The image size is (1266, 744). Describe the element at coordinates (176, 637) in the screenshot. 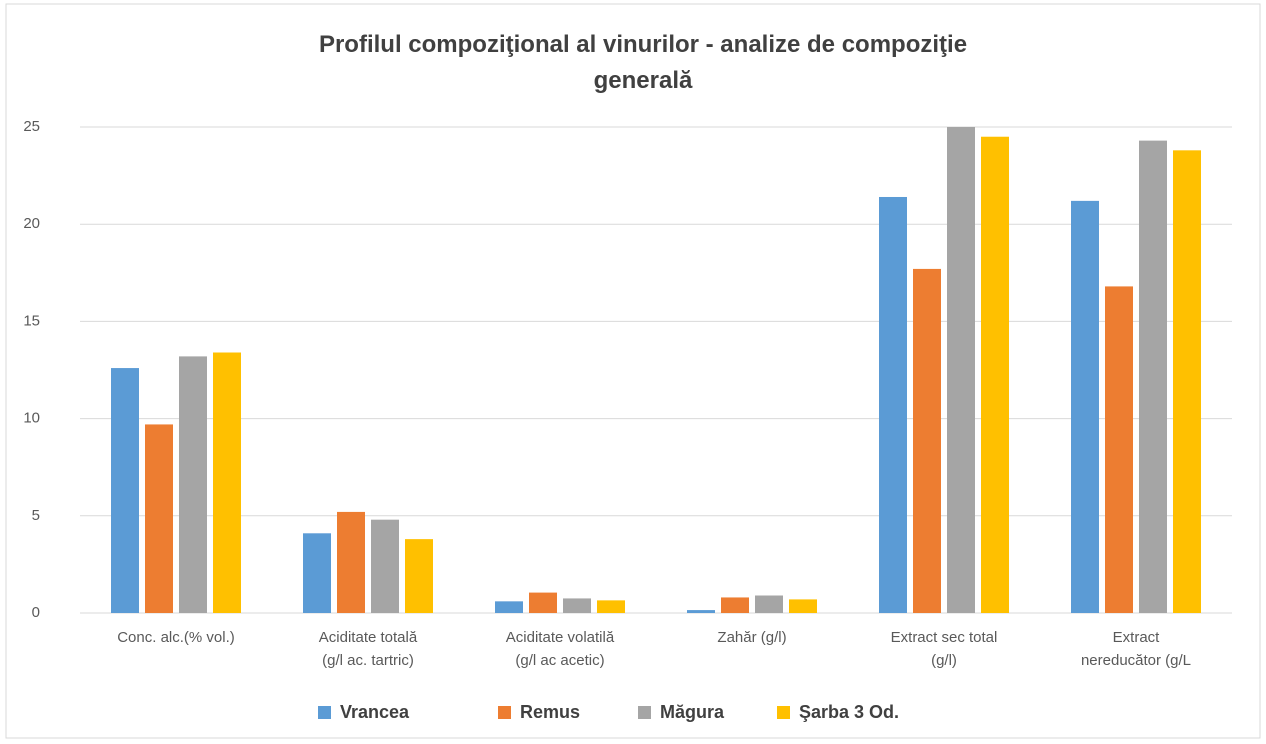

I see `x-tick-label: Conc. alc.(% vol.)` at that location.